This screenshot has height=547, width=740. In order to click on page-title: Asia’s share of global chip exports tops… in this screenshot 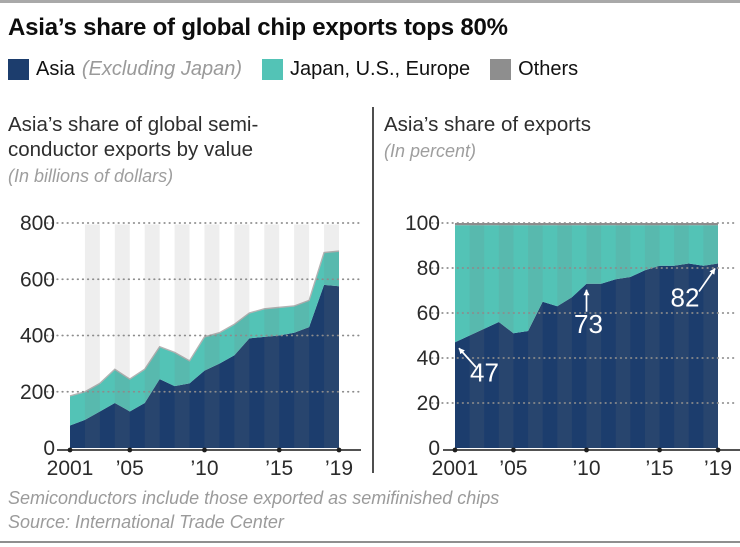, I will do `click(258, 27)`.